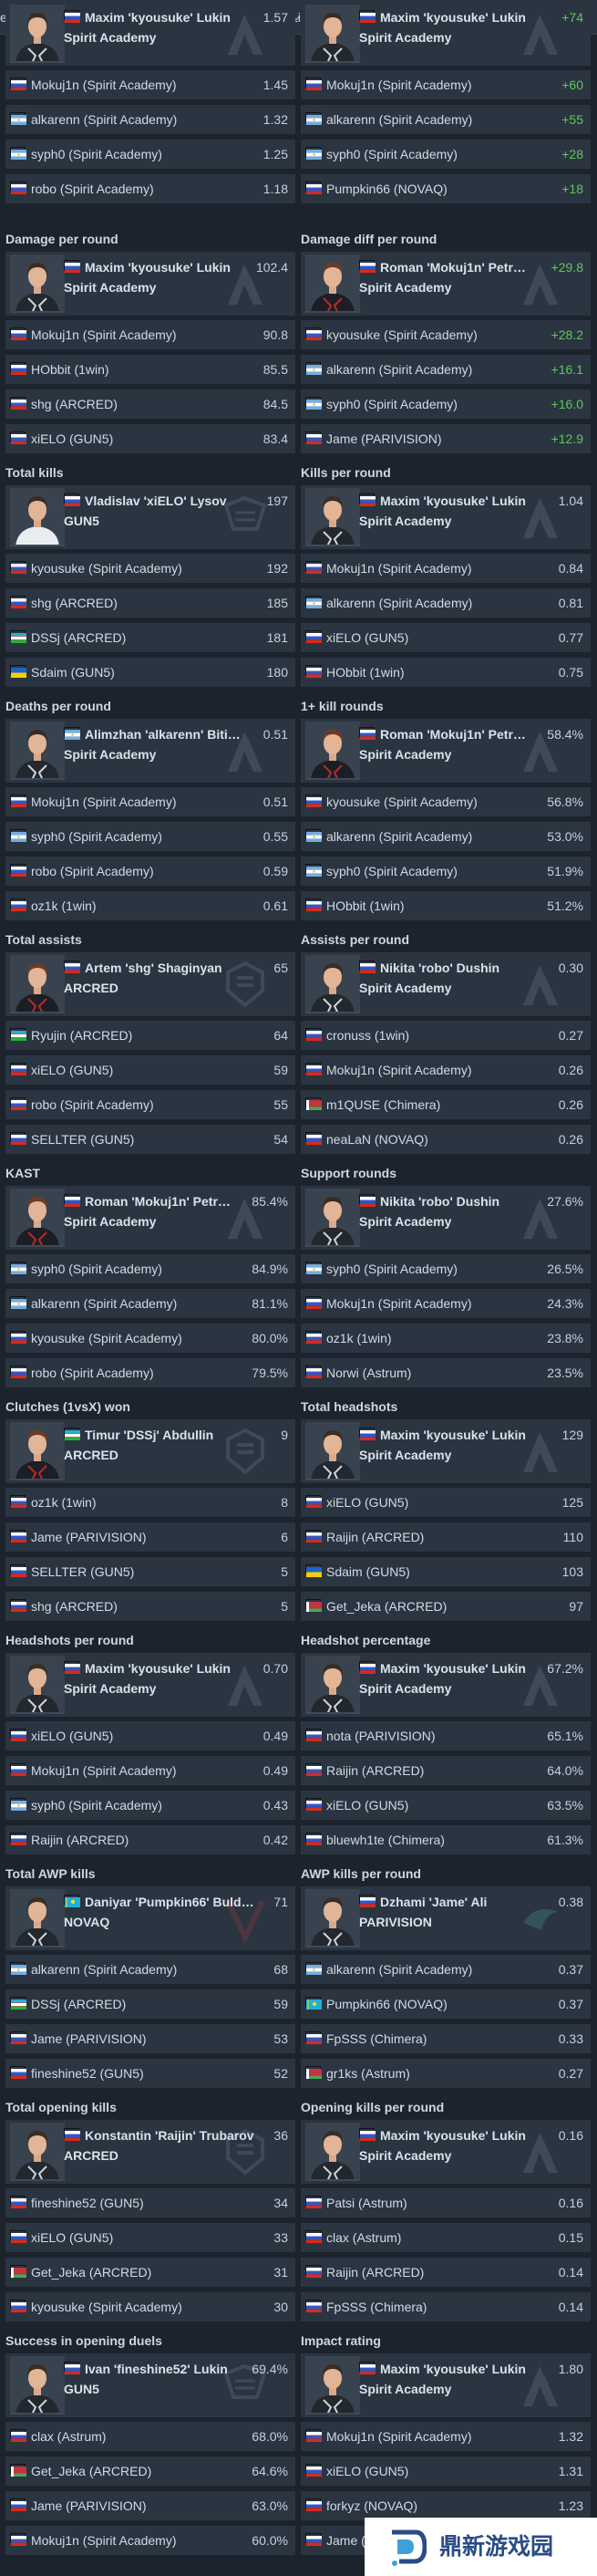 This screenshot has height=2576, width=597. I want to click on player-name: DSSj (ARCRED), so click(119, 637).